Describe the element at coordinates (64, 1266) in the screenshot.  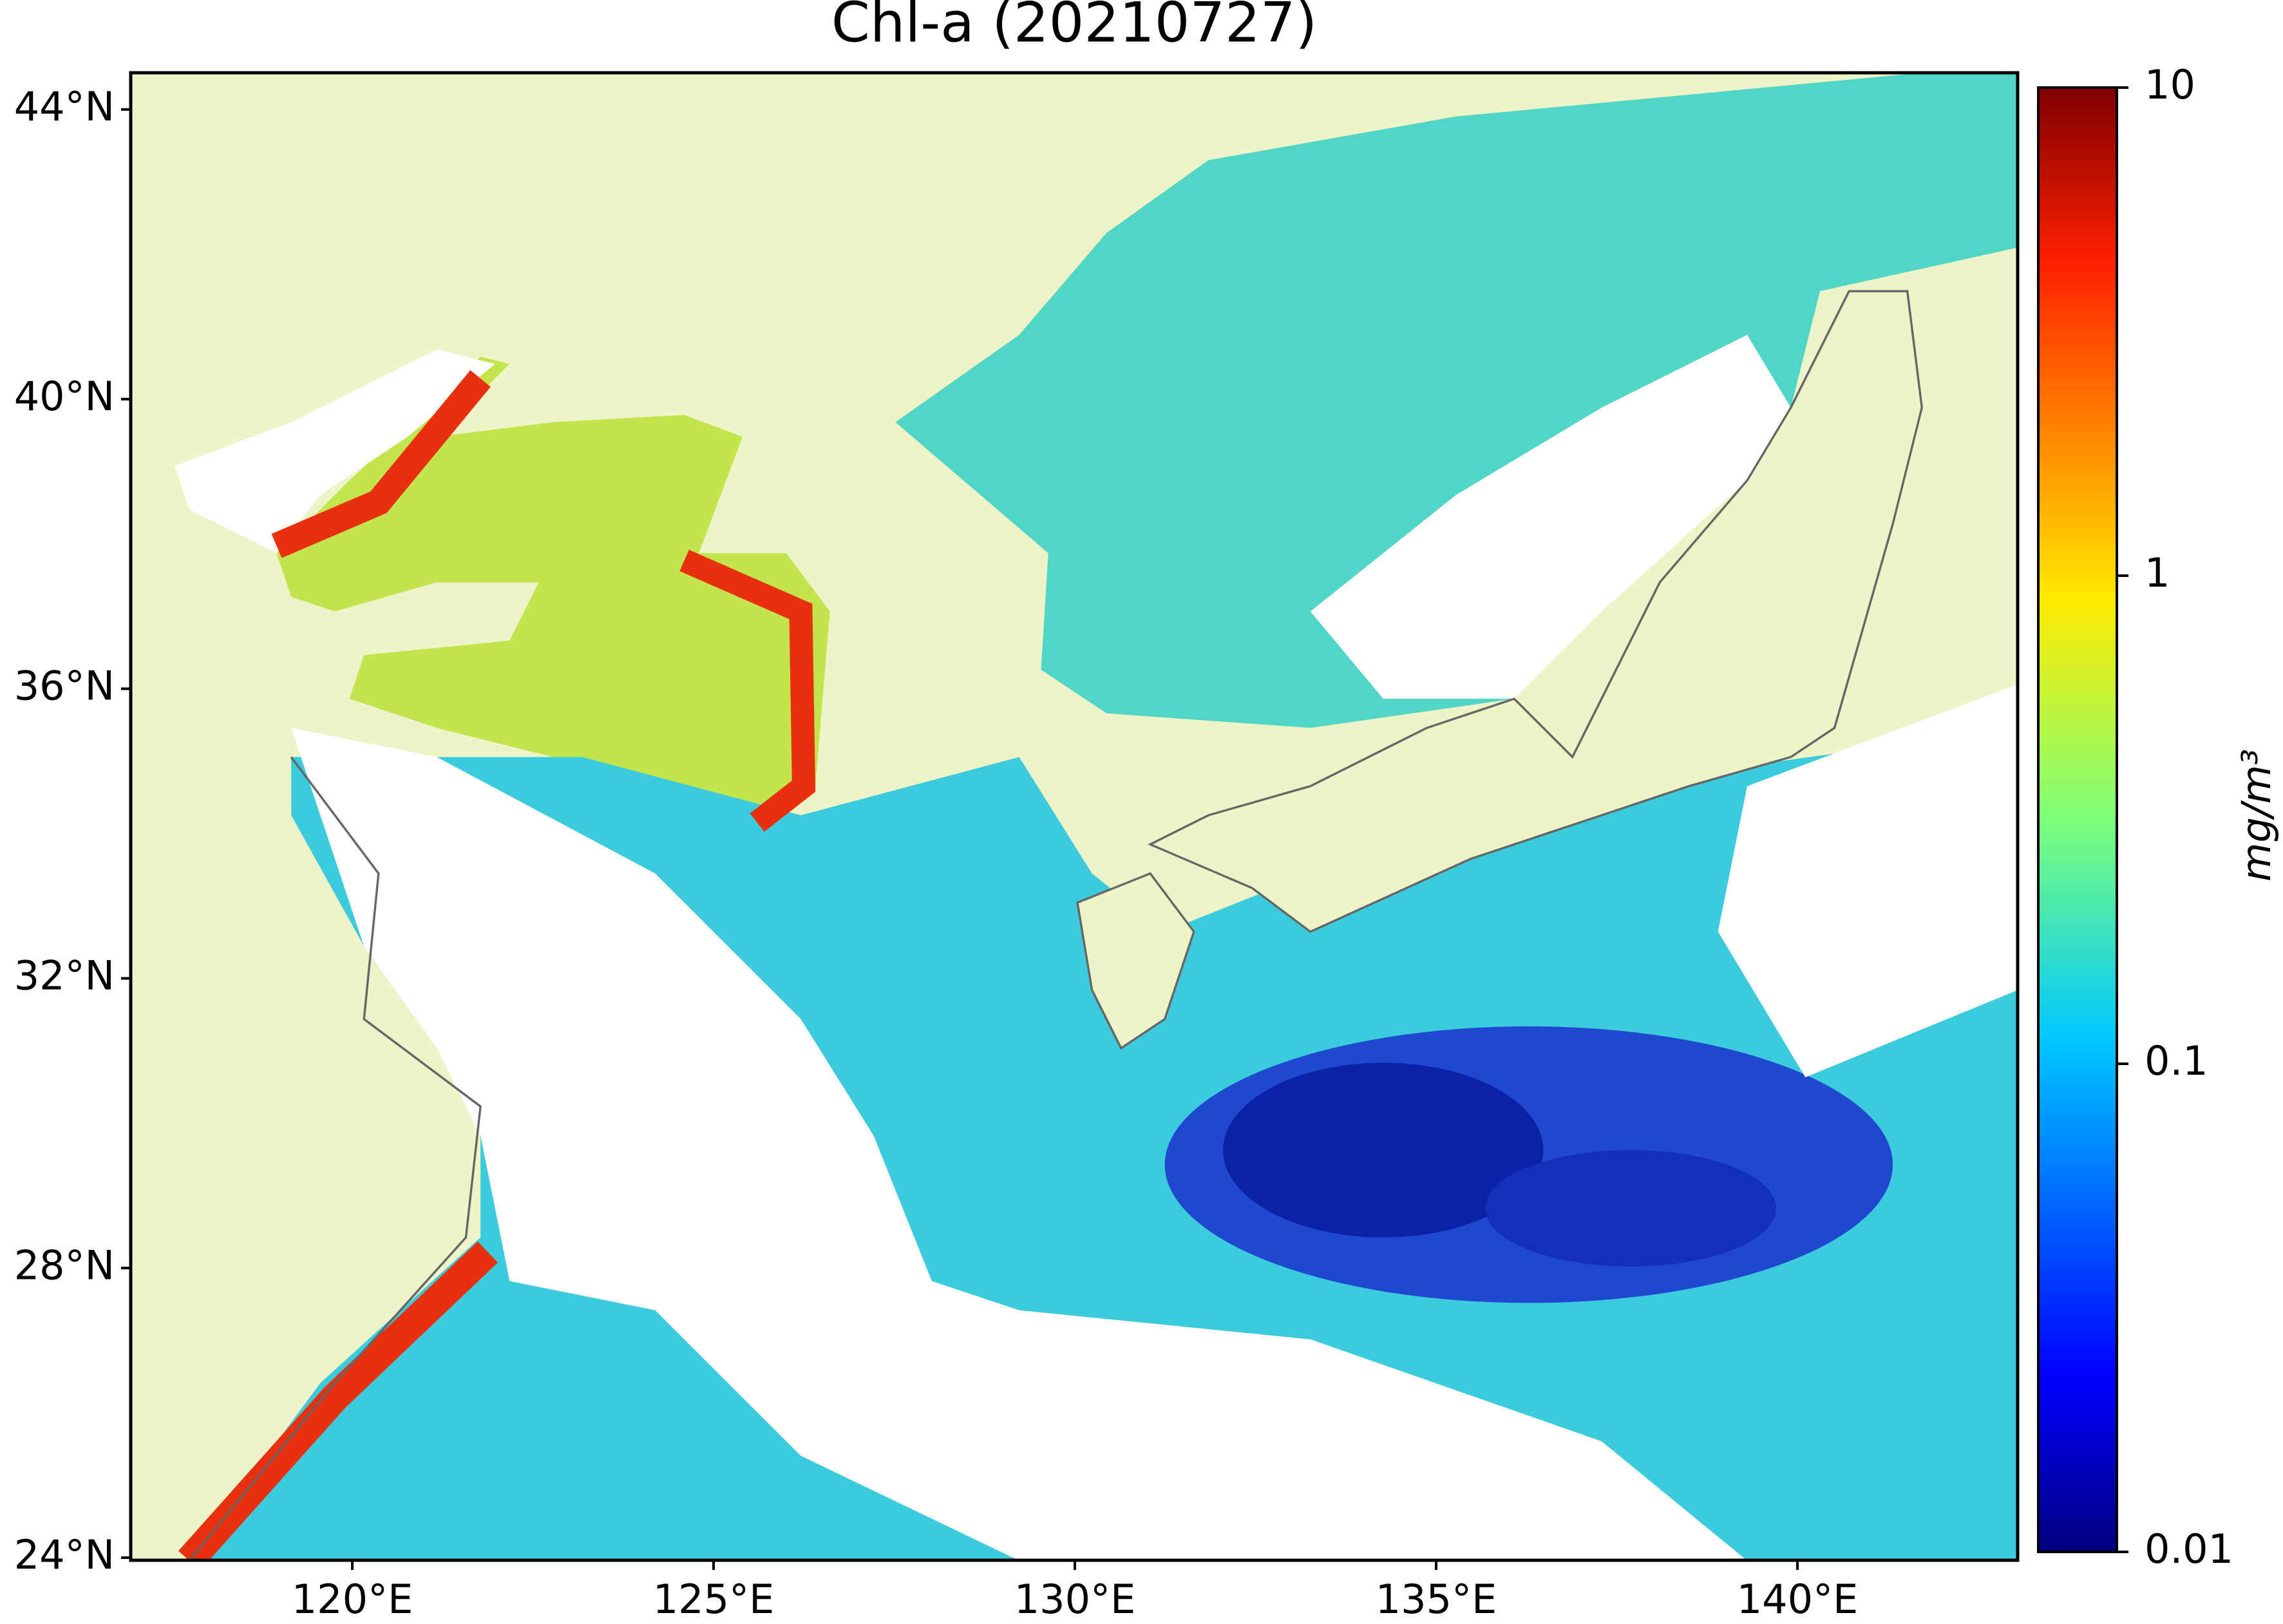
I see `lat-tick-label: 28°N` at that location.